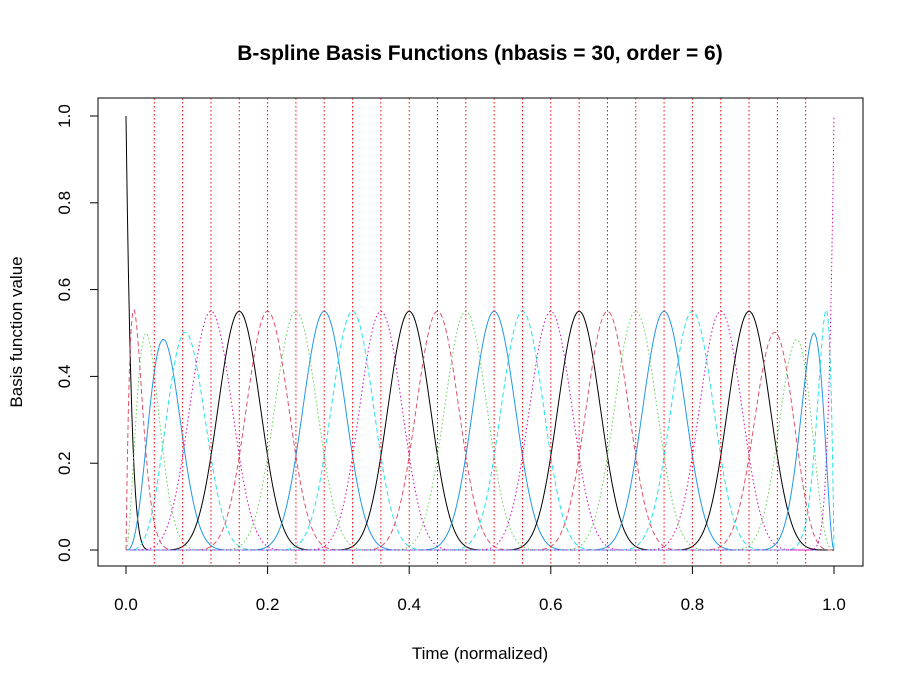  What do you see at coordinates (551, 604) in the screenshot?
I see `x-tick-label: 0.6` at bounding box center [551, 604].